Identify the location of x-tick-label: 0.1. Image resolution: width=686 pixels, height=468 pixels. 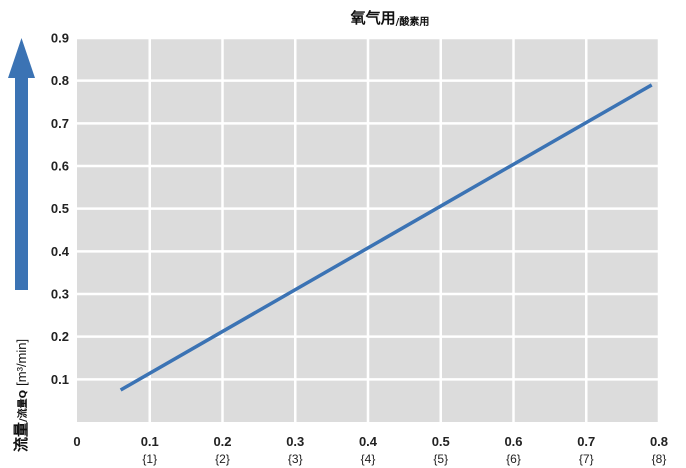
(150, 441).